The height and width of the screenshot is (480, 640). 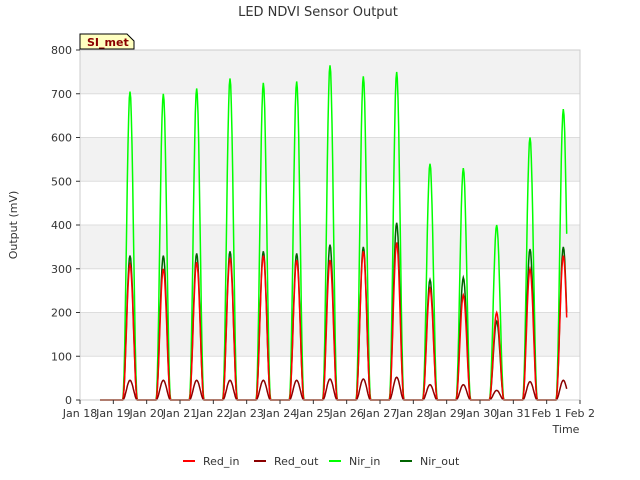 What do you see at coordinates (379, 413) in the screenshot?
I see `x-tick-label: Jan 27` at bounding box center [379, 413].